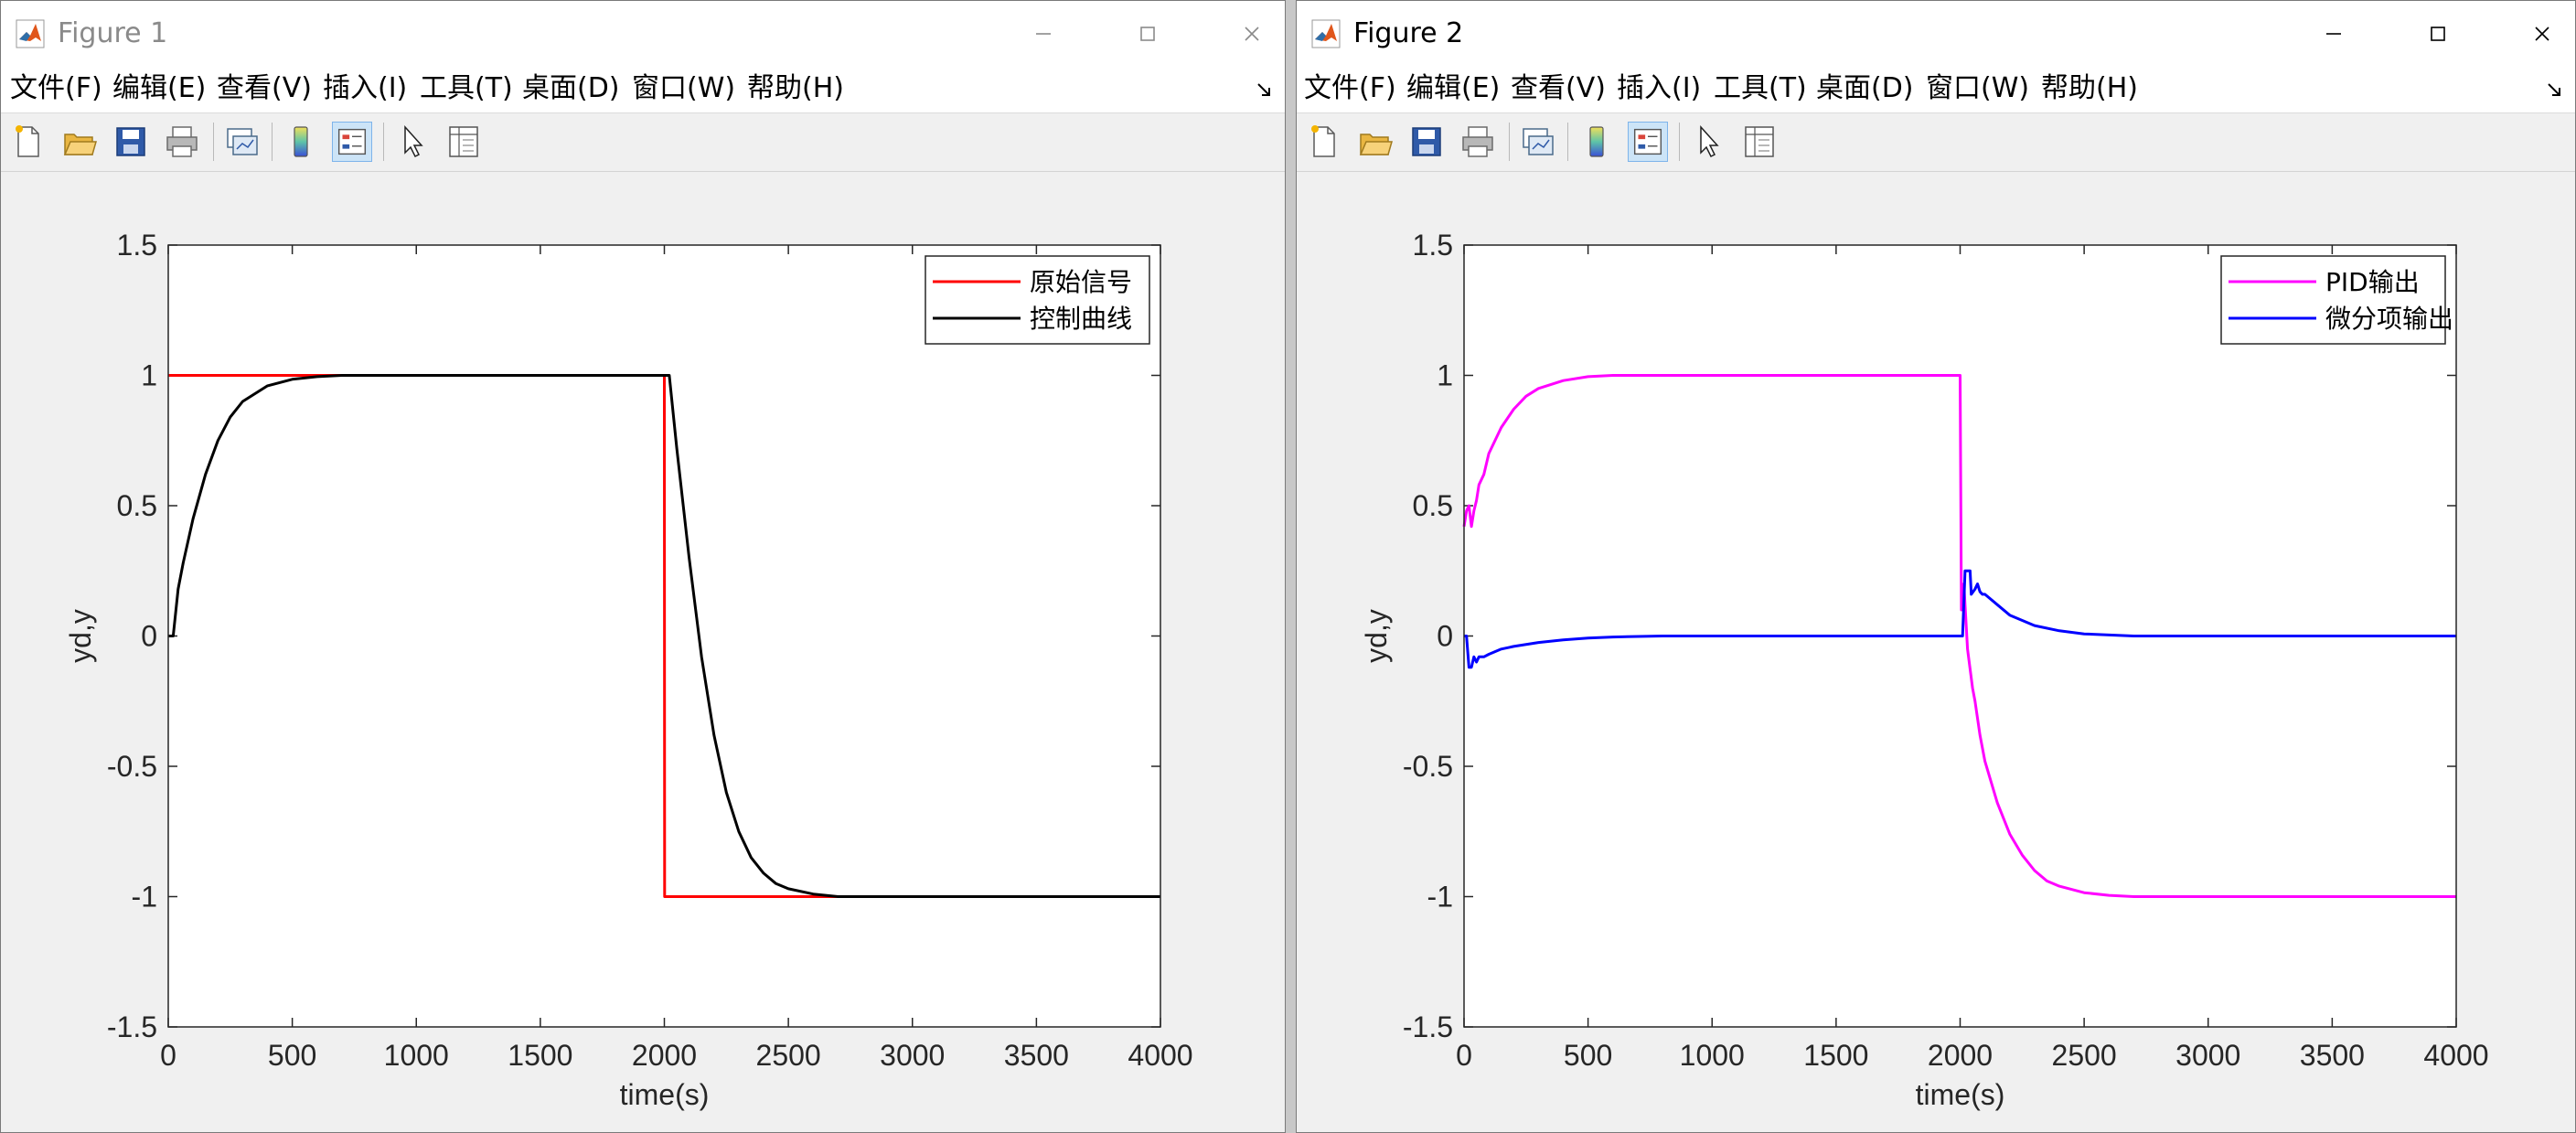 The image size is (2576, 1133). I want to click on x-axis-label: time(s), so click(665, 1094).